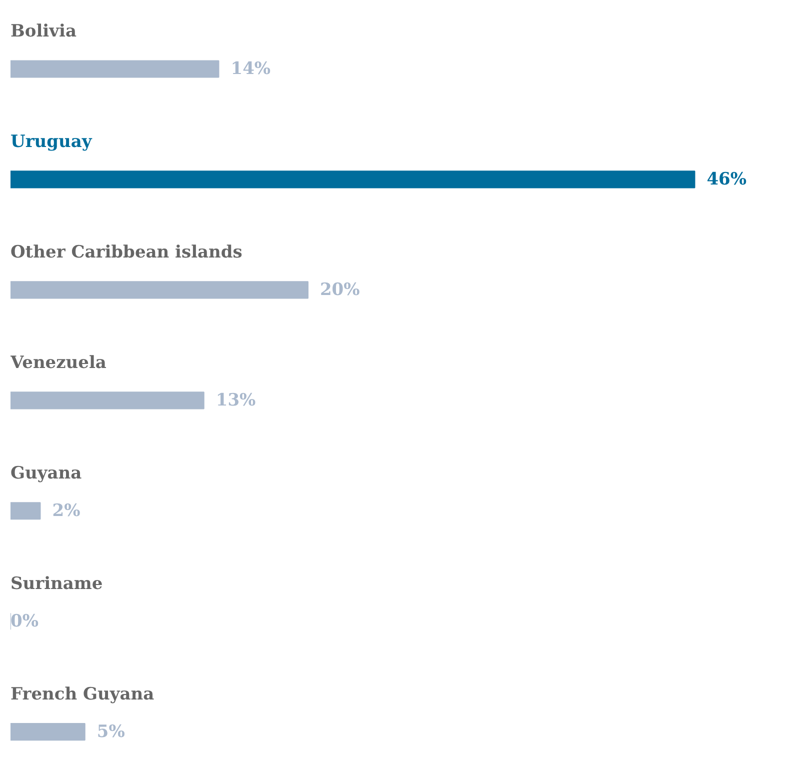  I want to click on data-label: 46%, so click(726, 179).